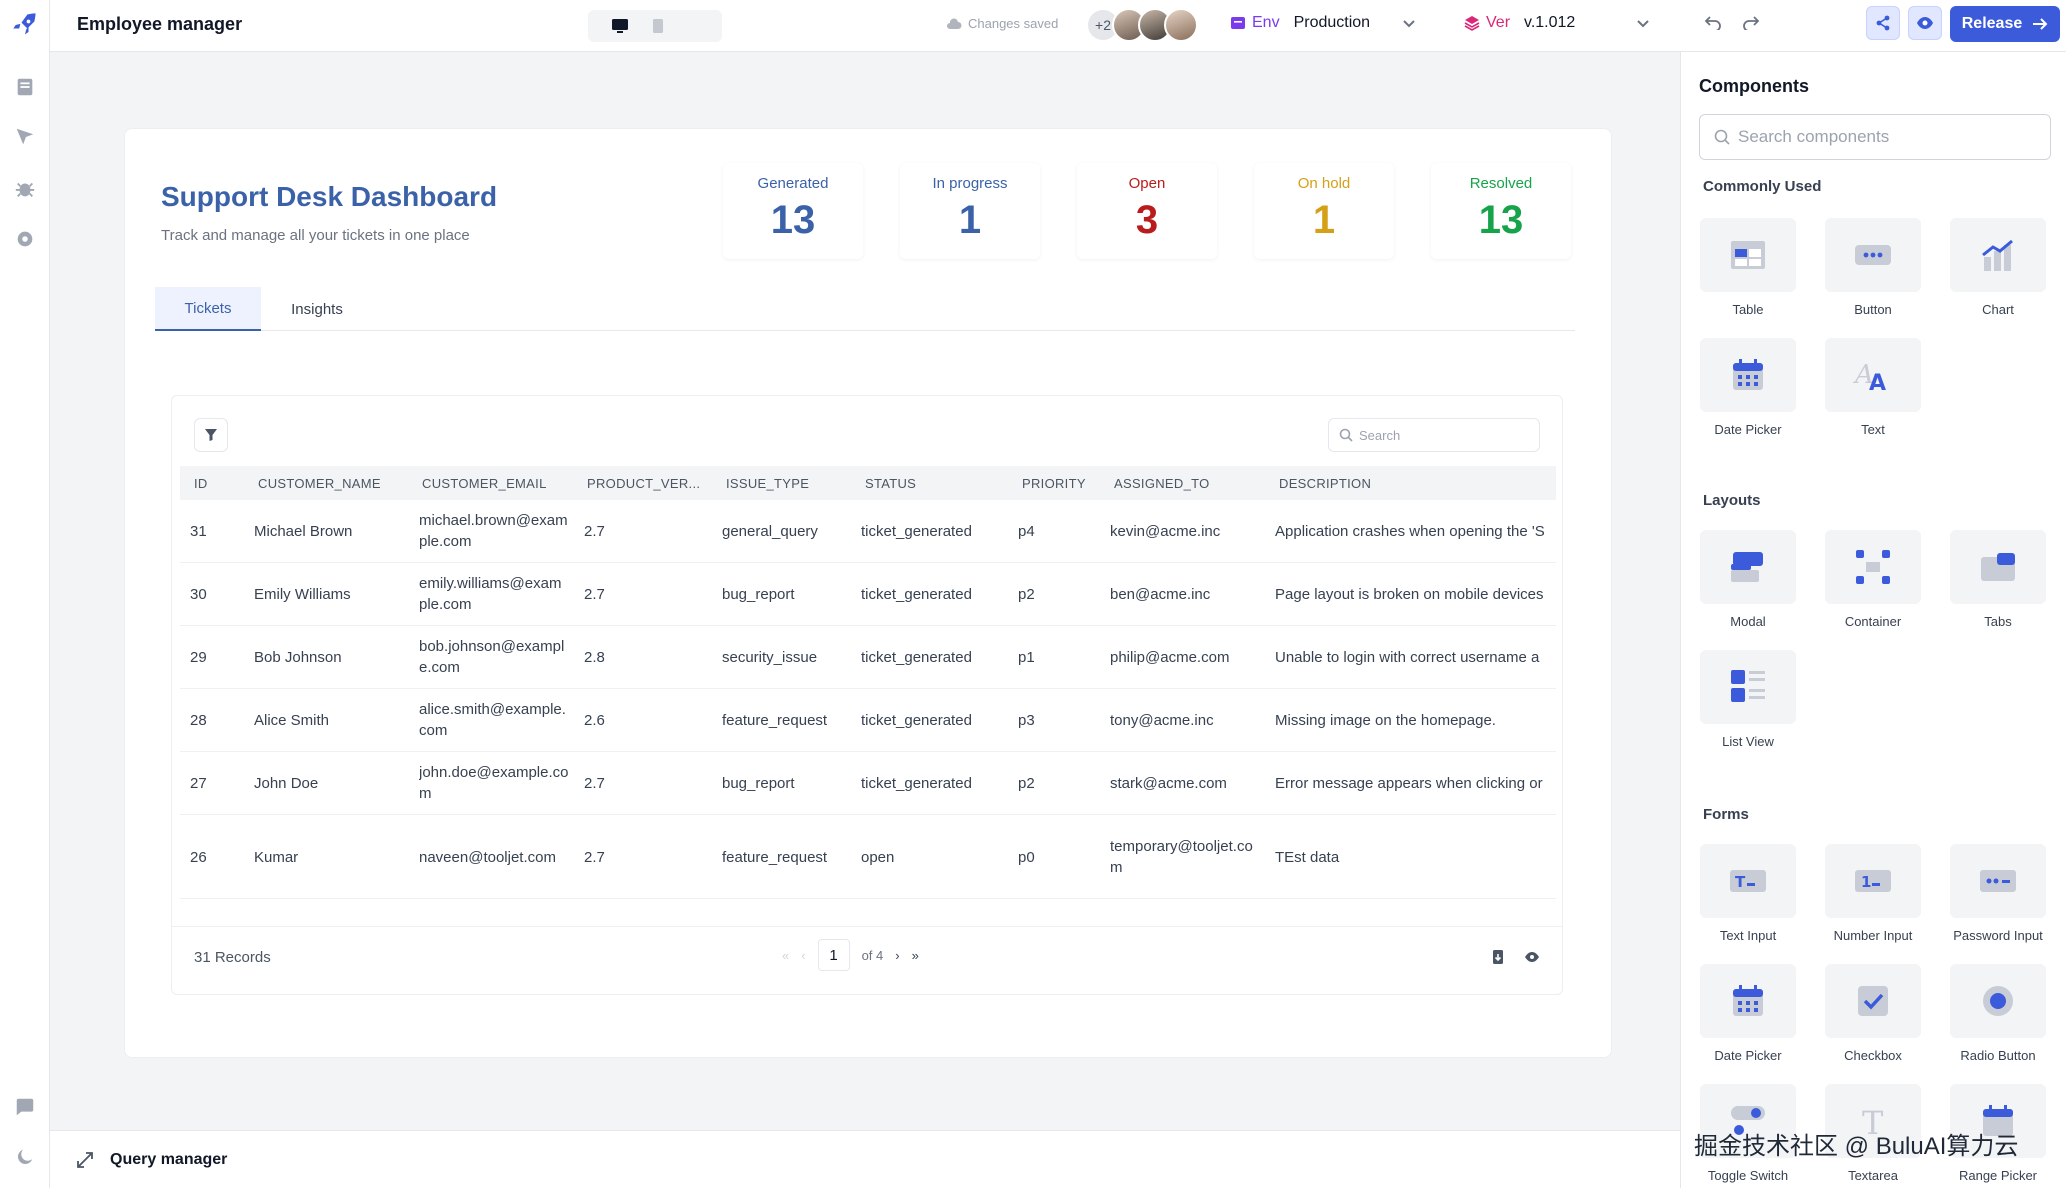 The height and width of the screenshot is (1188, 2066). I want to click on share-button, so click(1883, 23).